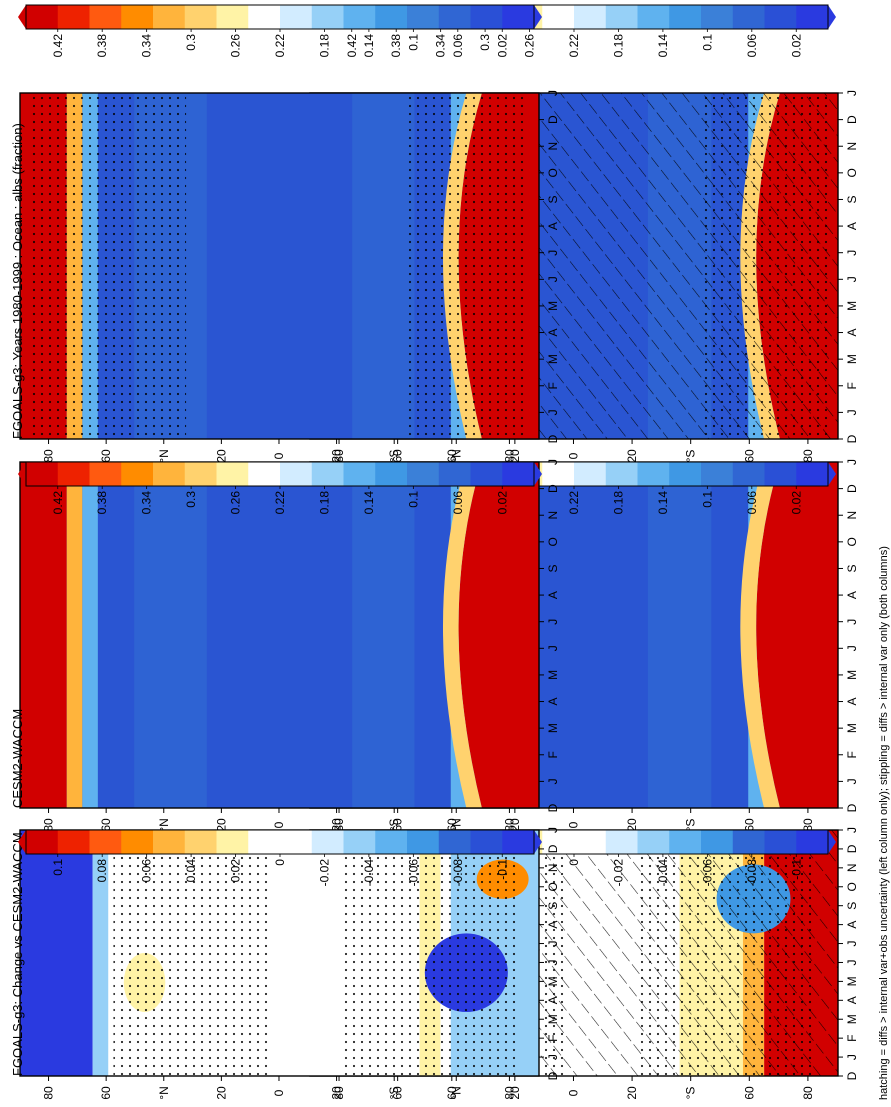  Describe the element at coordinates (663, 873) in the screenshot. I see `colorbar-label: -0.04` at that location.